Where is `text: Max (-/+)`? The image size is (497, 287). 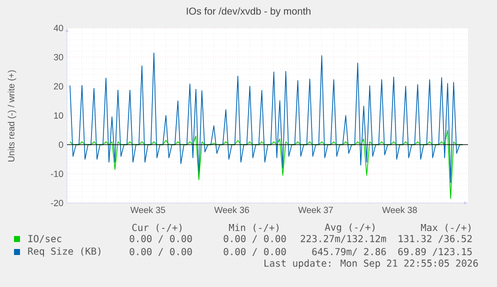
text: Max (-/+) is located at coordinates (445, 228).